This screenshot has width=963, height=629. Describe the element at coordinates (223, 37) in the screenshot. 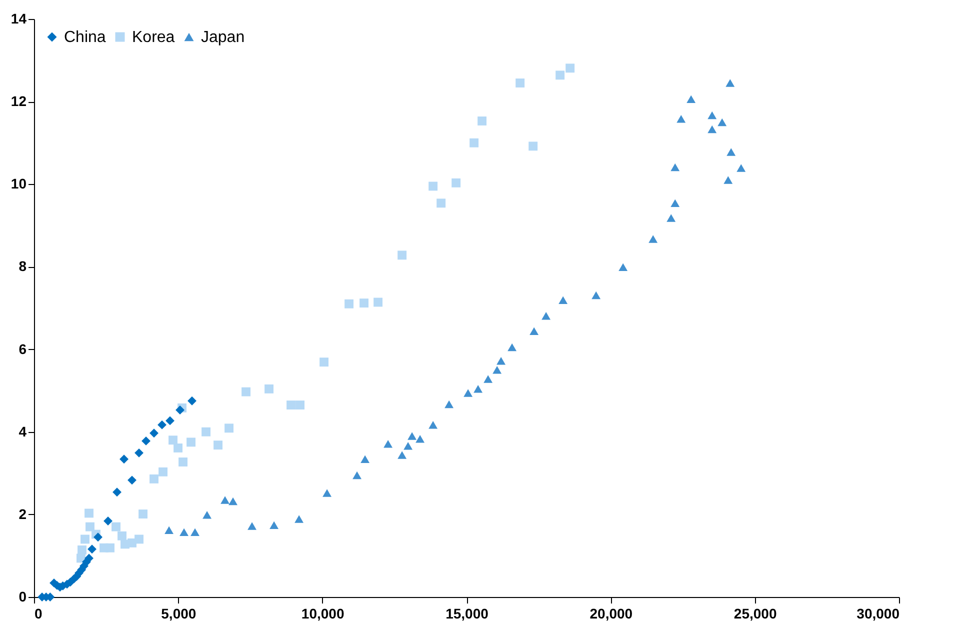

I see `legend-label: Japan` at that location.